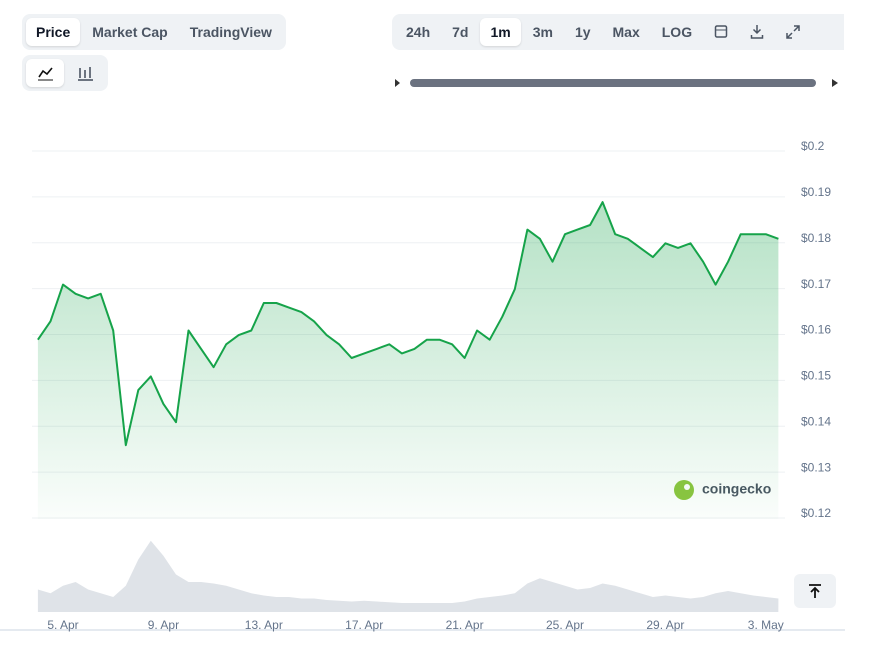 This screenshot has height=658, width=874. What do you see at coordinates (816, 513) in the screenshot?
I see `y-tick-label: $0.12` at bounding box center [816, 513].